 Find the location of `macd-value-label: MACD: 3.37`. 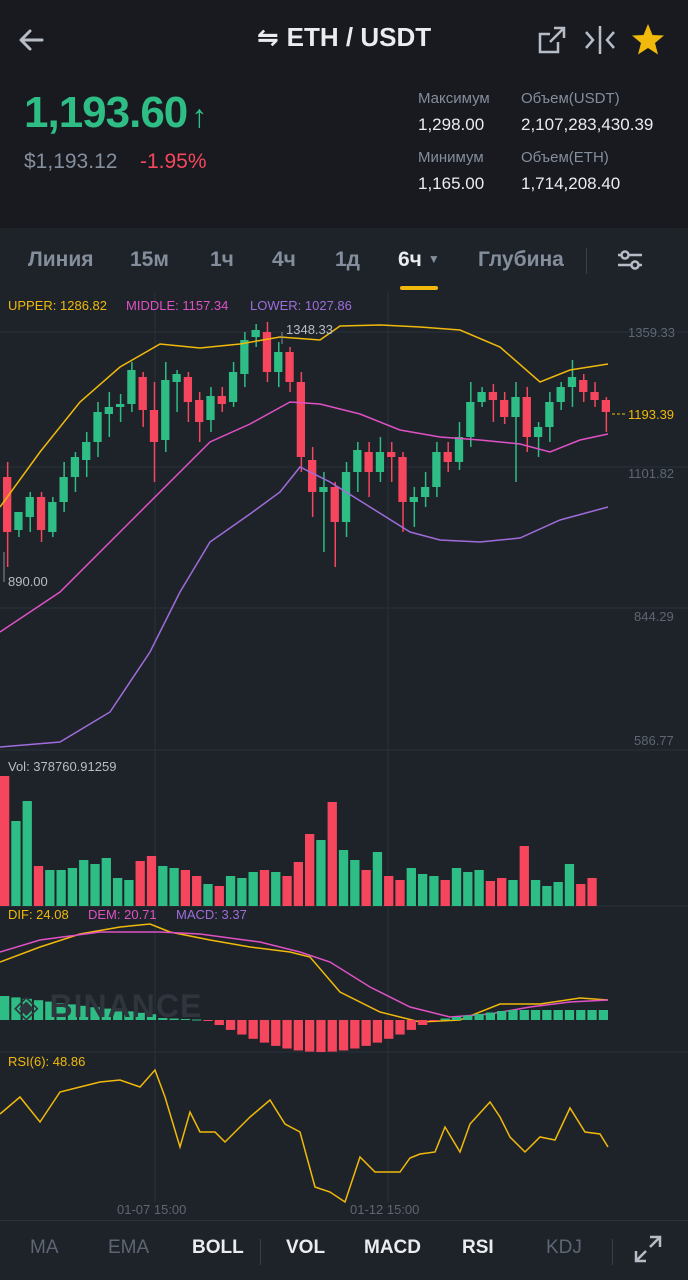

macd-value-label: MACD: 3.37 is located at coordinates (211, 914).